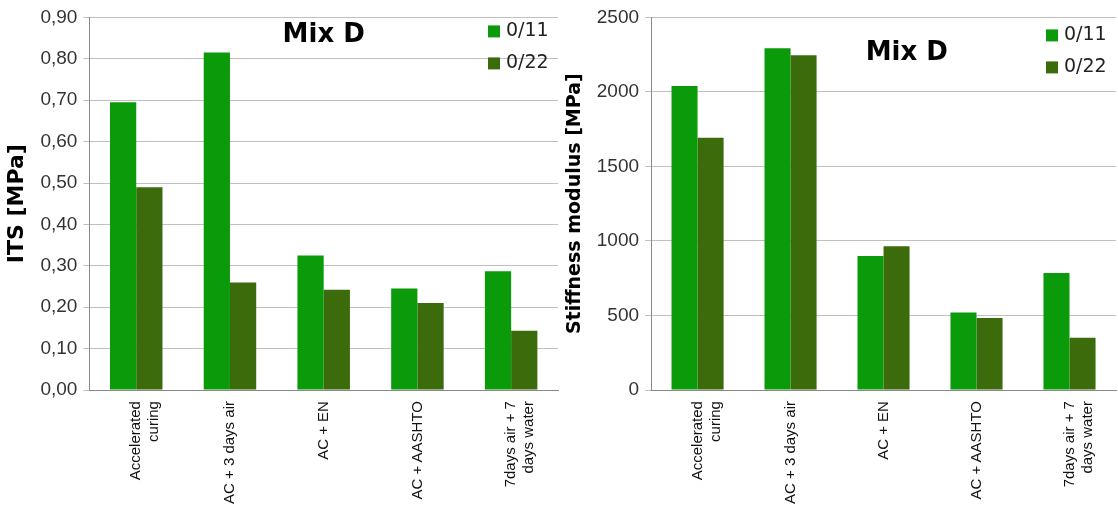  What do you see at coordinates (618, 91) in the screenshot?
I see `y-tick-label: 2000` at bounding box center [618, 91].